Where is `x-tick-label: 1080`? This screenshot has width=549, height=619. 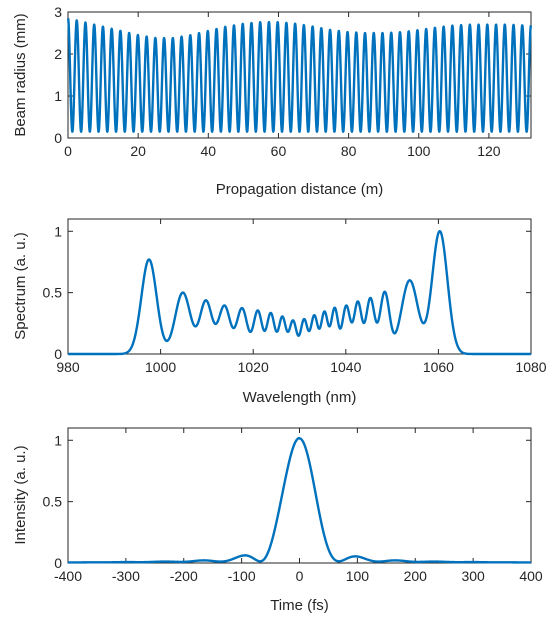
x-tick-label: 1080 is located at coordinates (530, 367).